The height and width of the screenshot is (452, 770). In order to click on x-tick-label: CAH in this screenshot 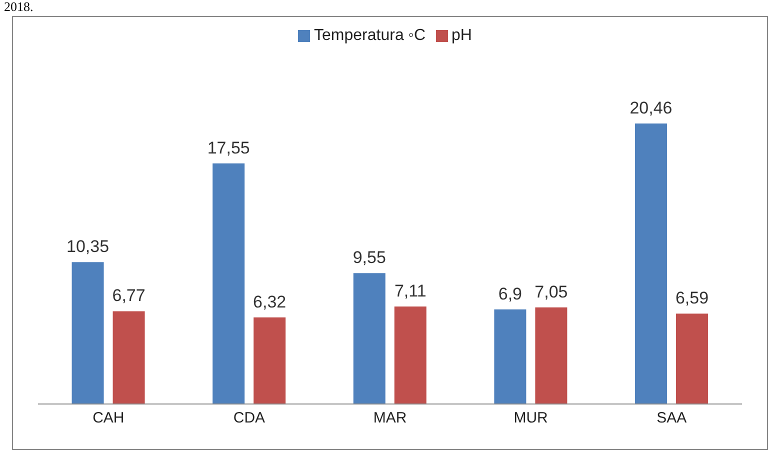, I will do `click(108, 418)`.